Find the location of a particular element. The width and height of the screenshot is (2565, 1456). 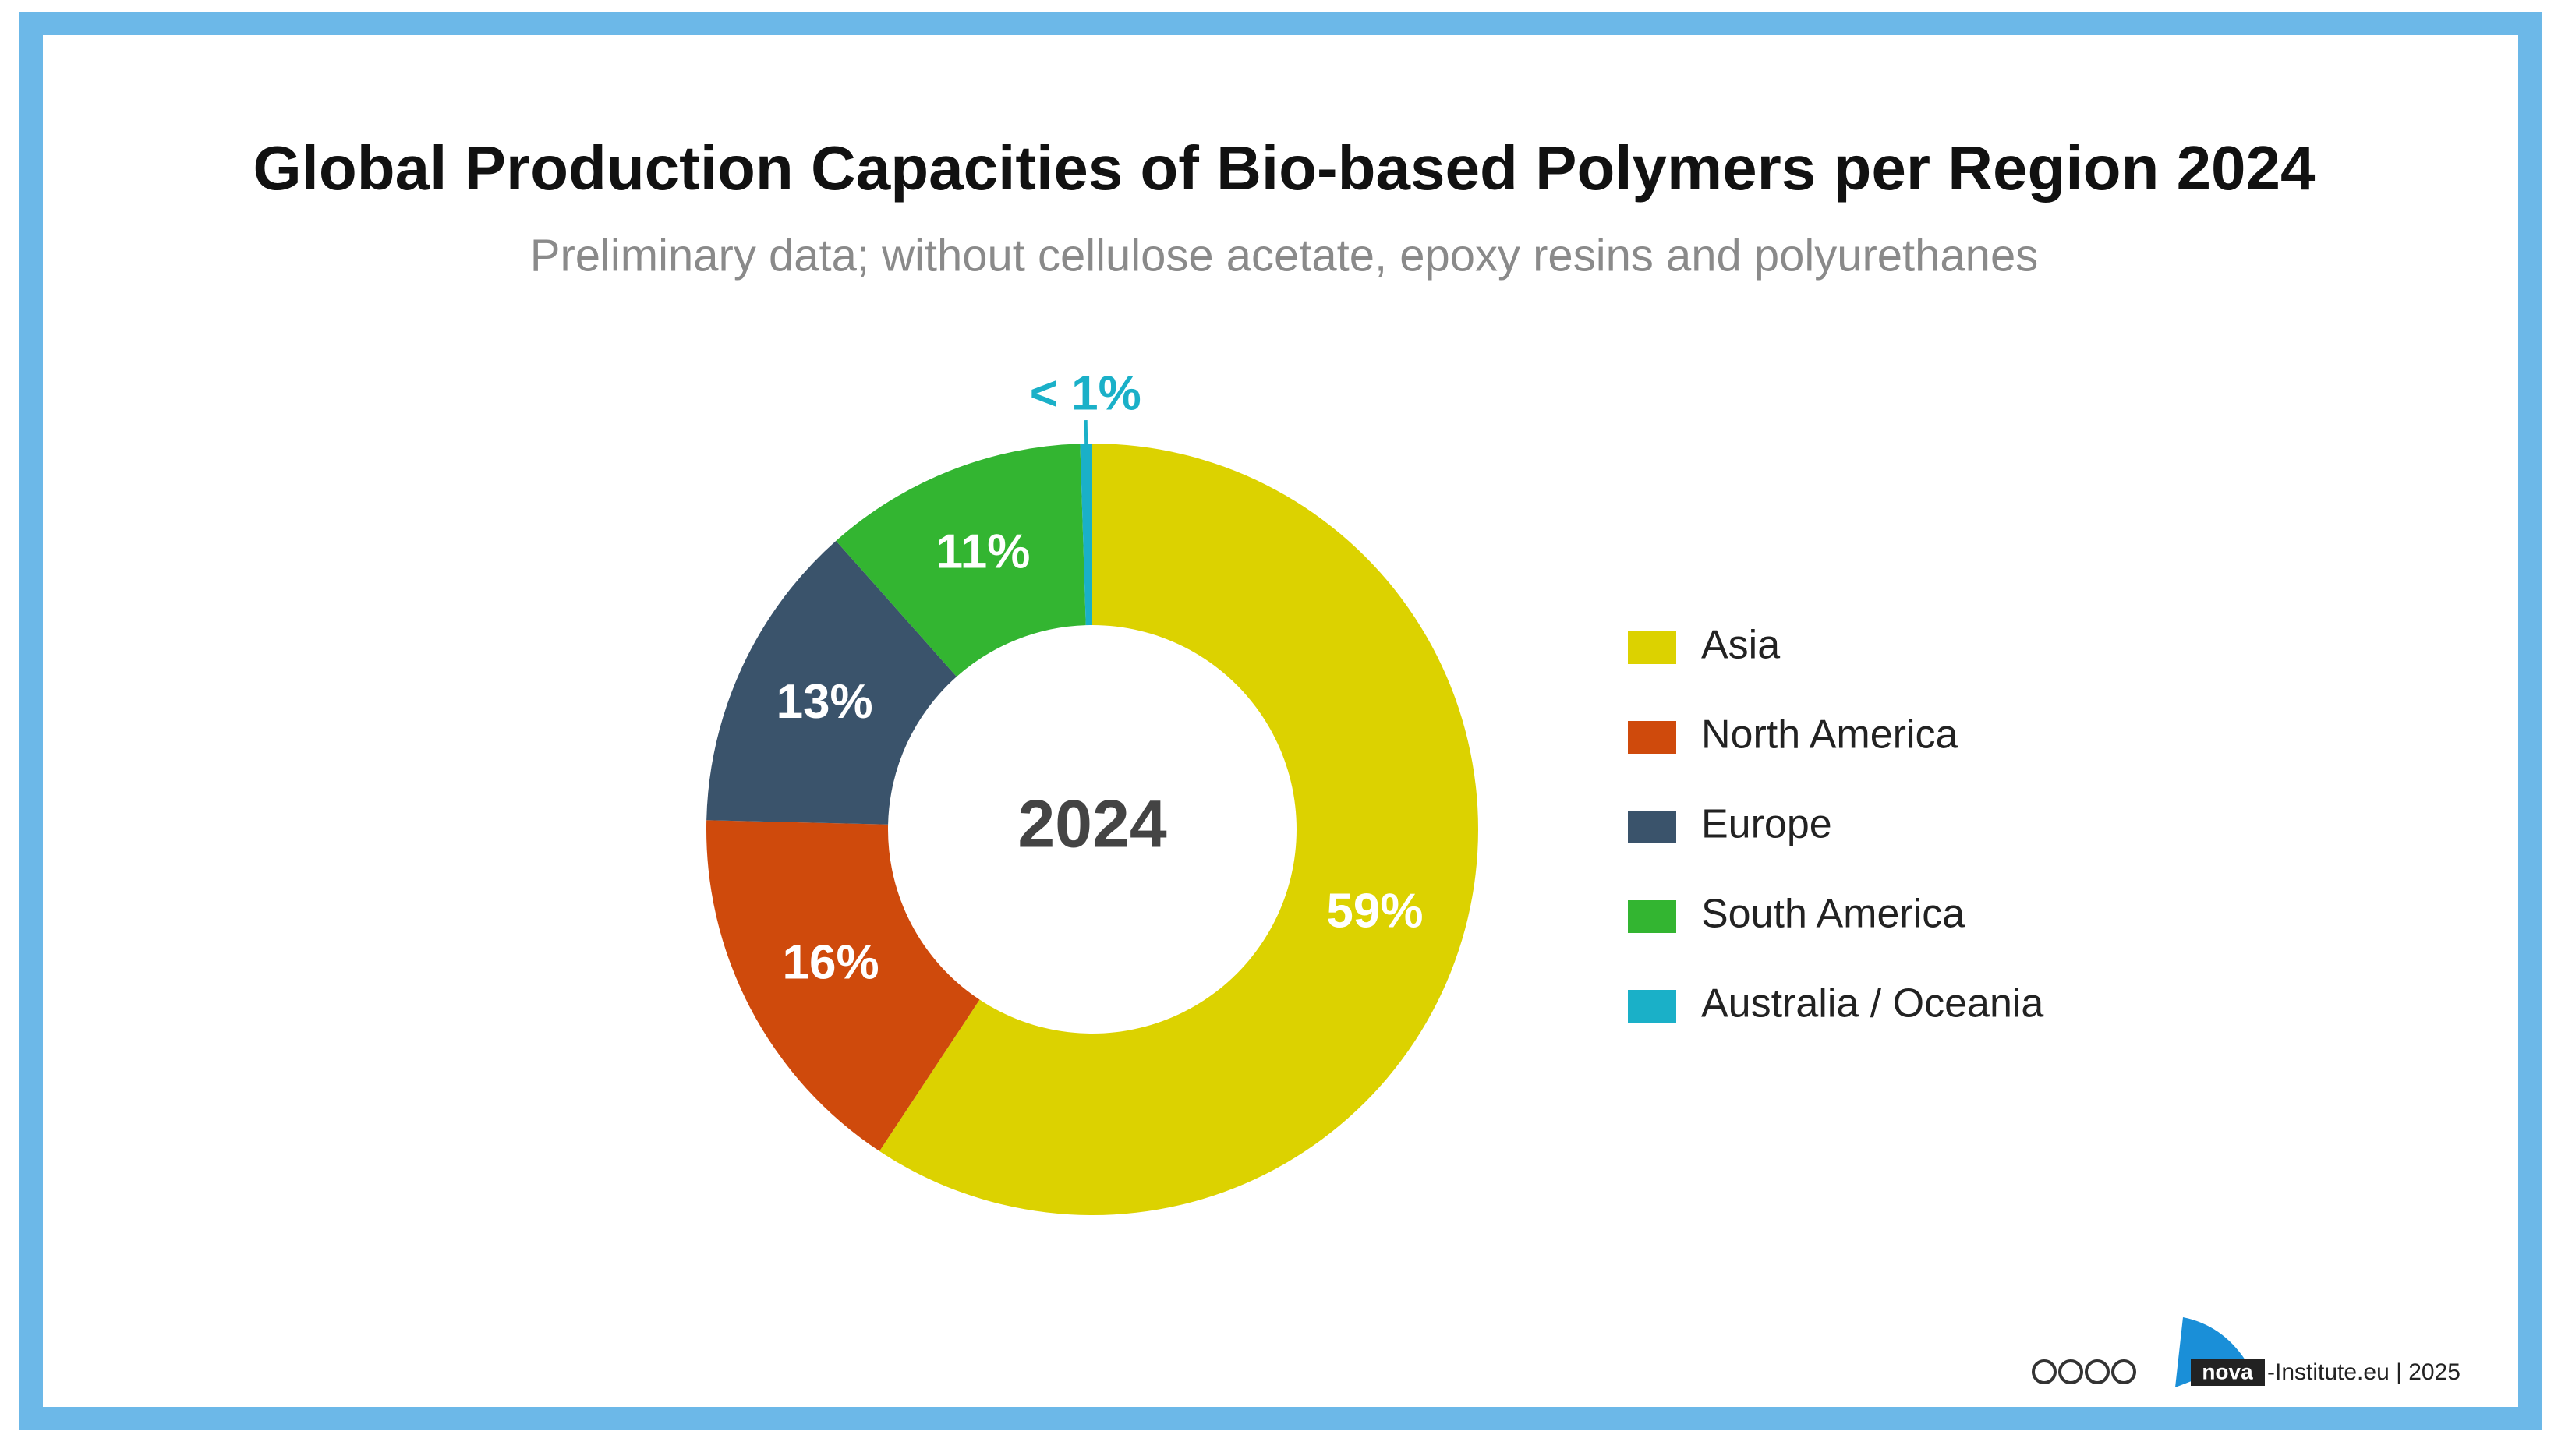

data-label: 16% is located at coordinates (831, 963).